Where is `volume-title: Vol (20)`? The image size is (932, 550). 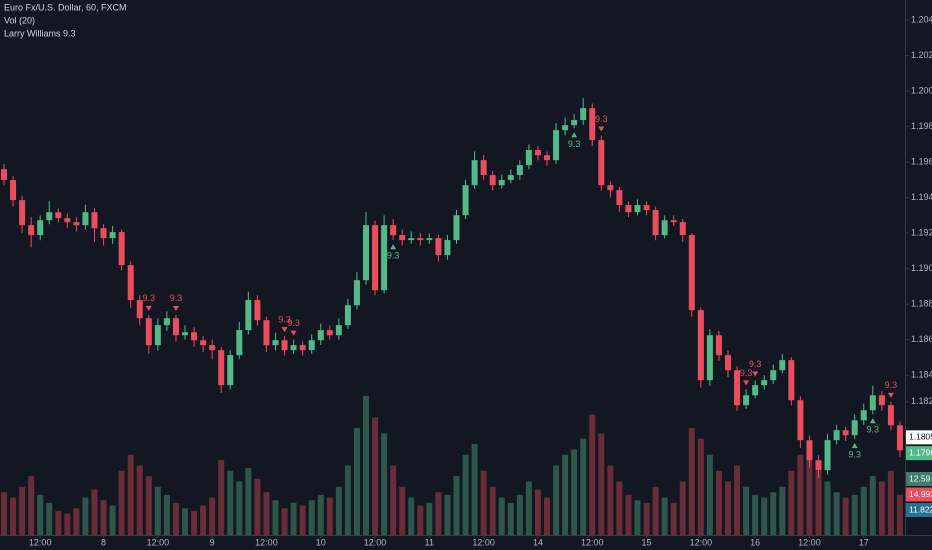
volume-title: Vol (20) is located at coordinates (19, 20).